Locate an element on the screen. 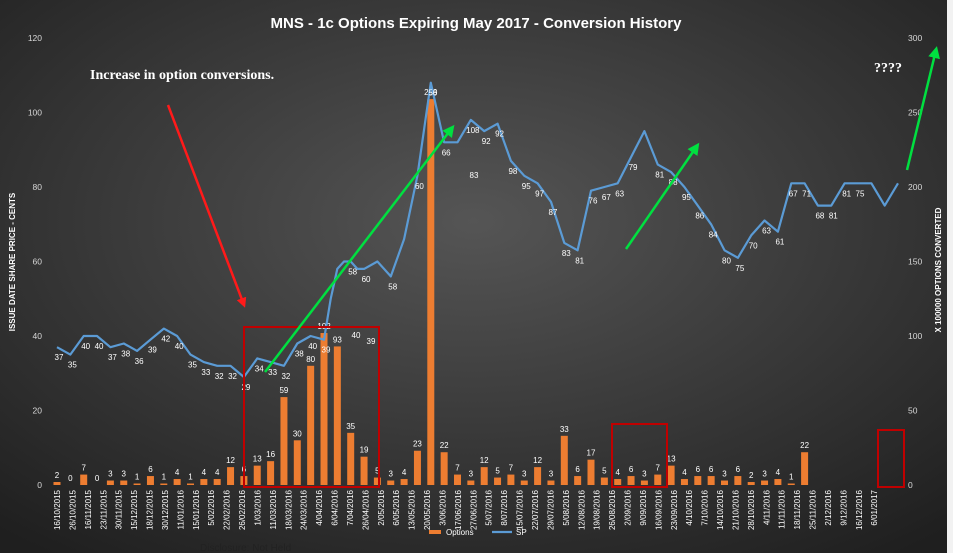 The width and height of the screenshot is (953, 553). bar-data-label: 17 is located at coordinates (591, 453).